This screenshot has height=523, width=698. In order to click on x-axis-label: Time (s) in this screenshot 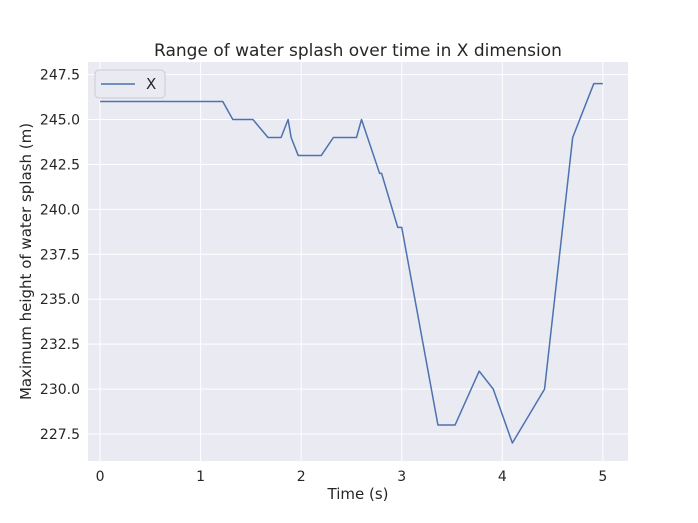, I will do `click(358, 494)`.